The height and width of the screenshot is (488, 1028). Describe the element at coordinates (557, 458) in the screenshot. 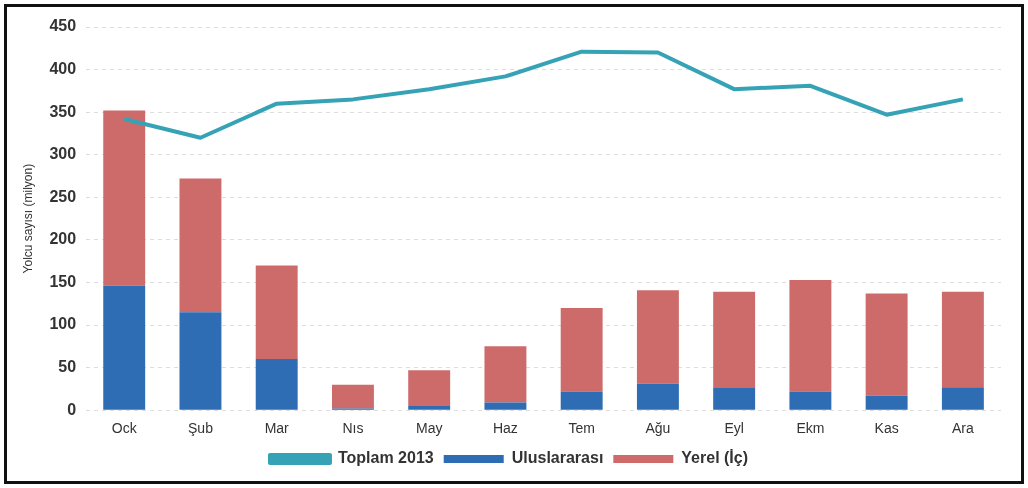

I see `legend-label: Uluslararası` at that location.